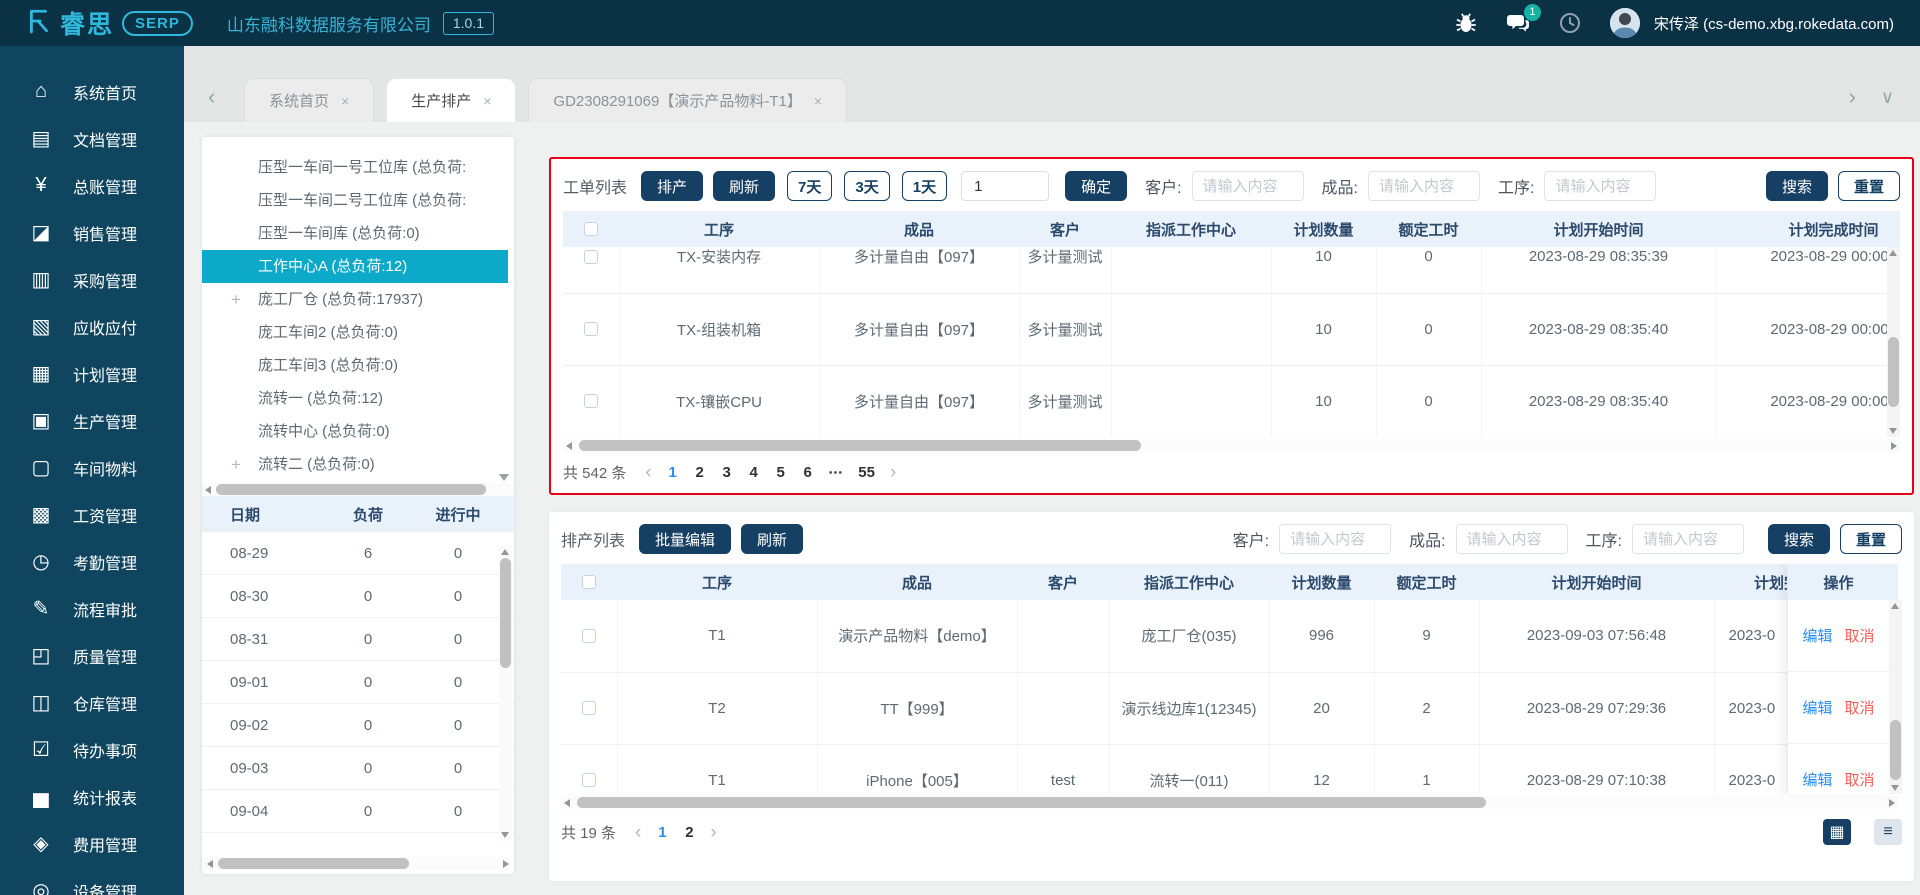 The image size is (1920, 895). What do you see at coordinates (92, 881) in the screenshot?
I see `sidebar-item-equipment: ◎ 设备管理` at bounding box center [92, 881].